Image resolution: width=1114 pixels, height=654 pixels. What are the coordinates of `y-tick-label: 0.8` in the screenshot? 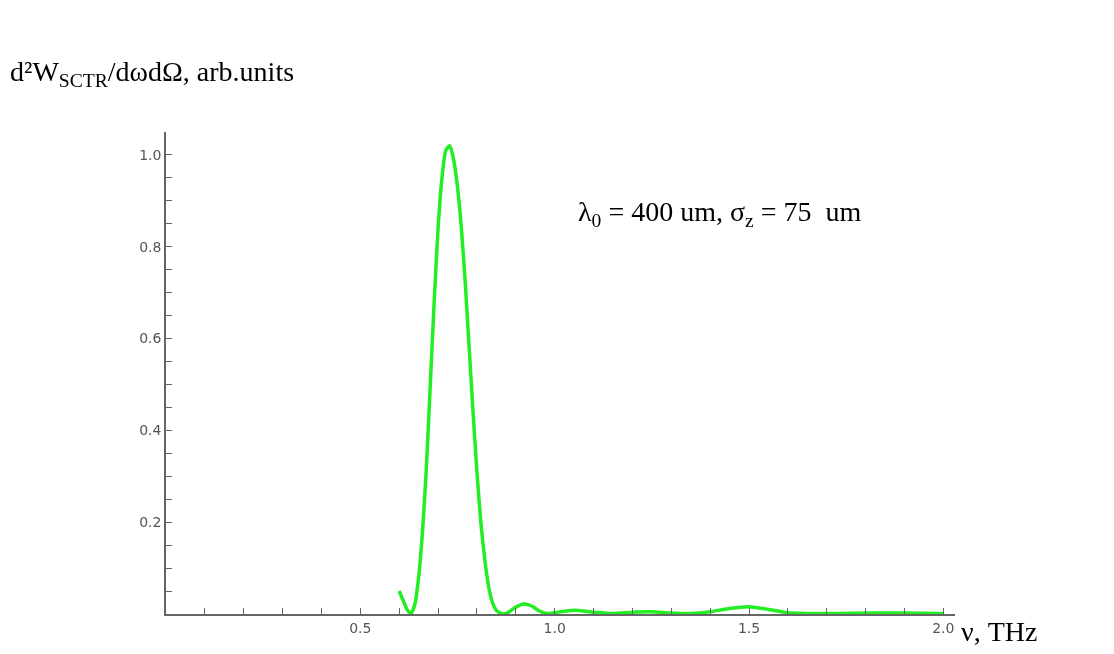 It's located at (150, 246).